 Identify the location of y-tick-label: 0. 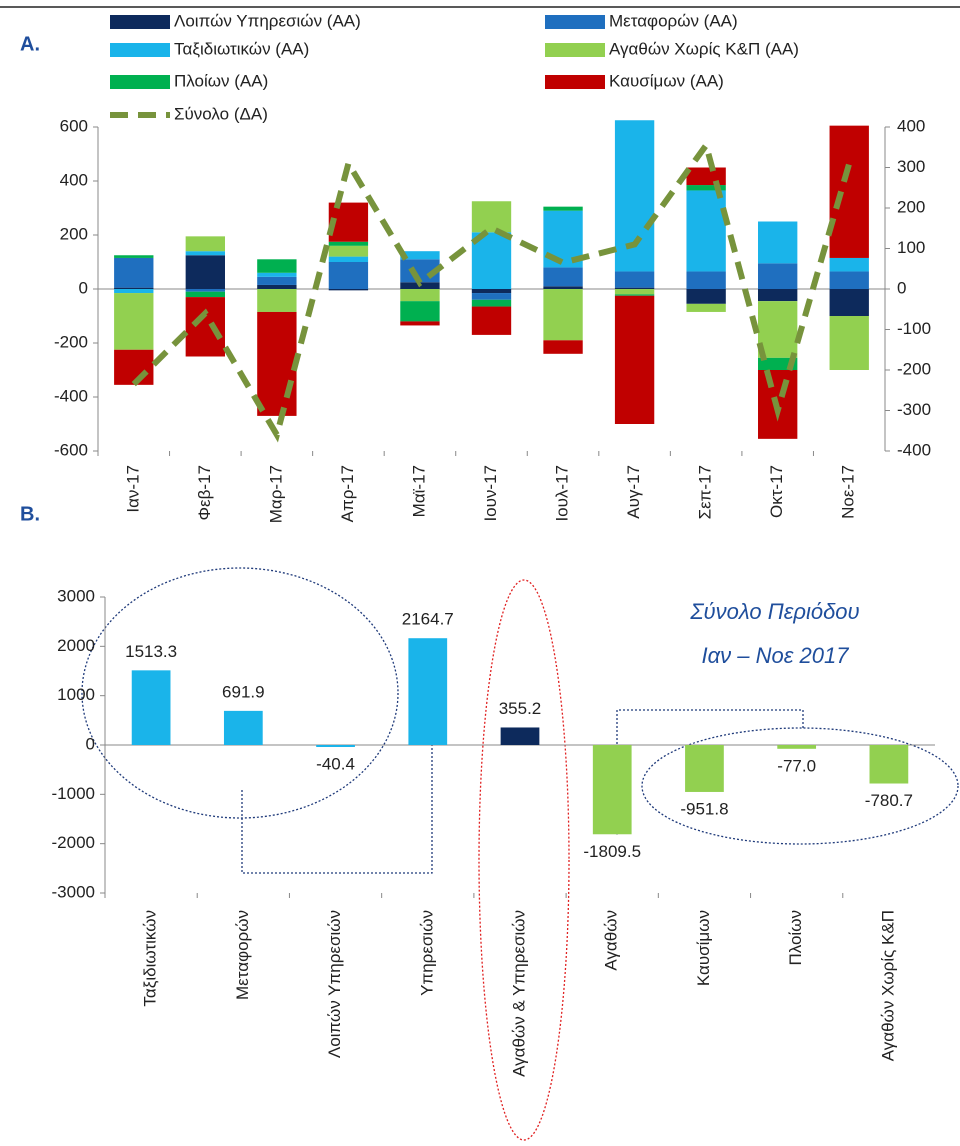
(90, 743).